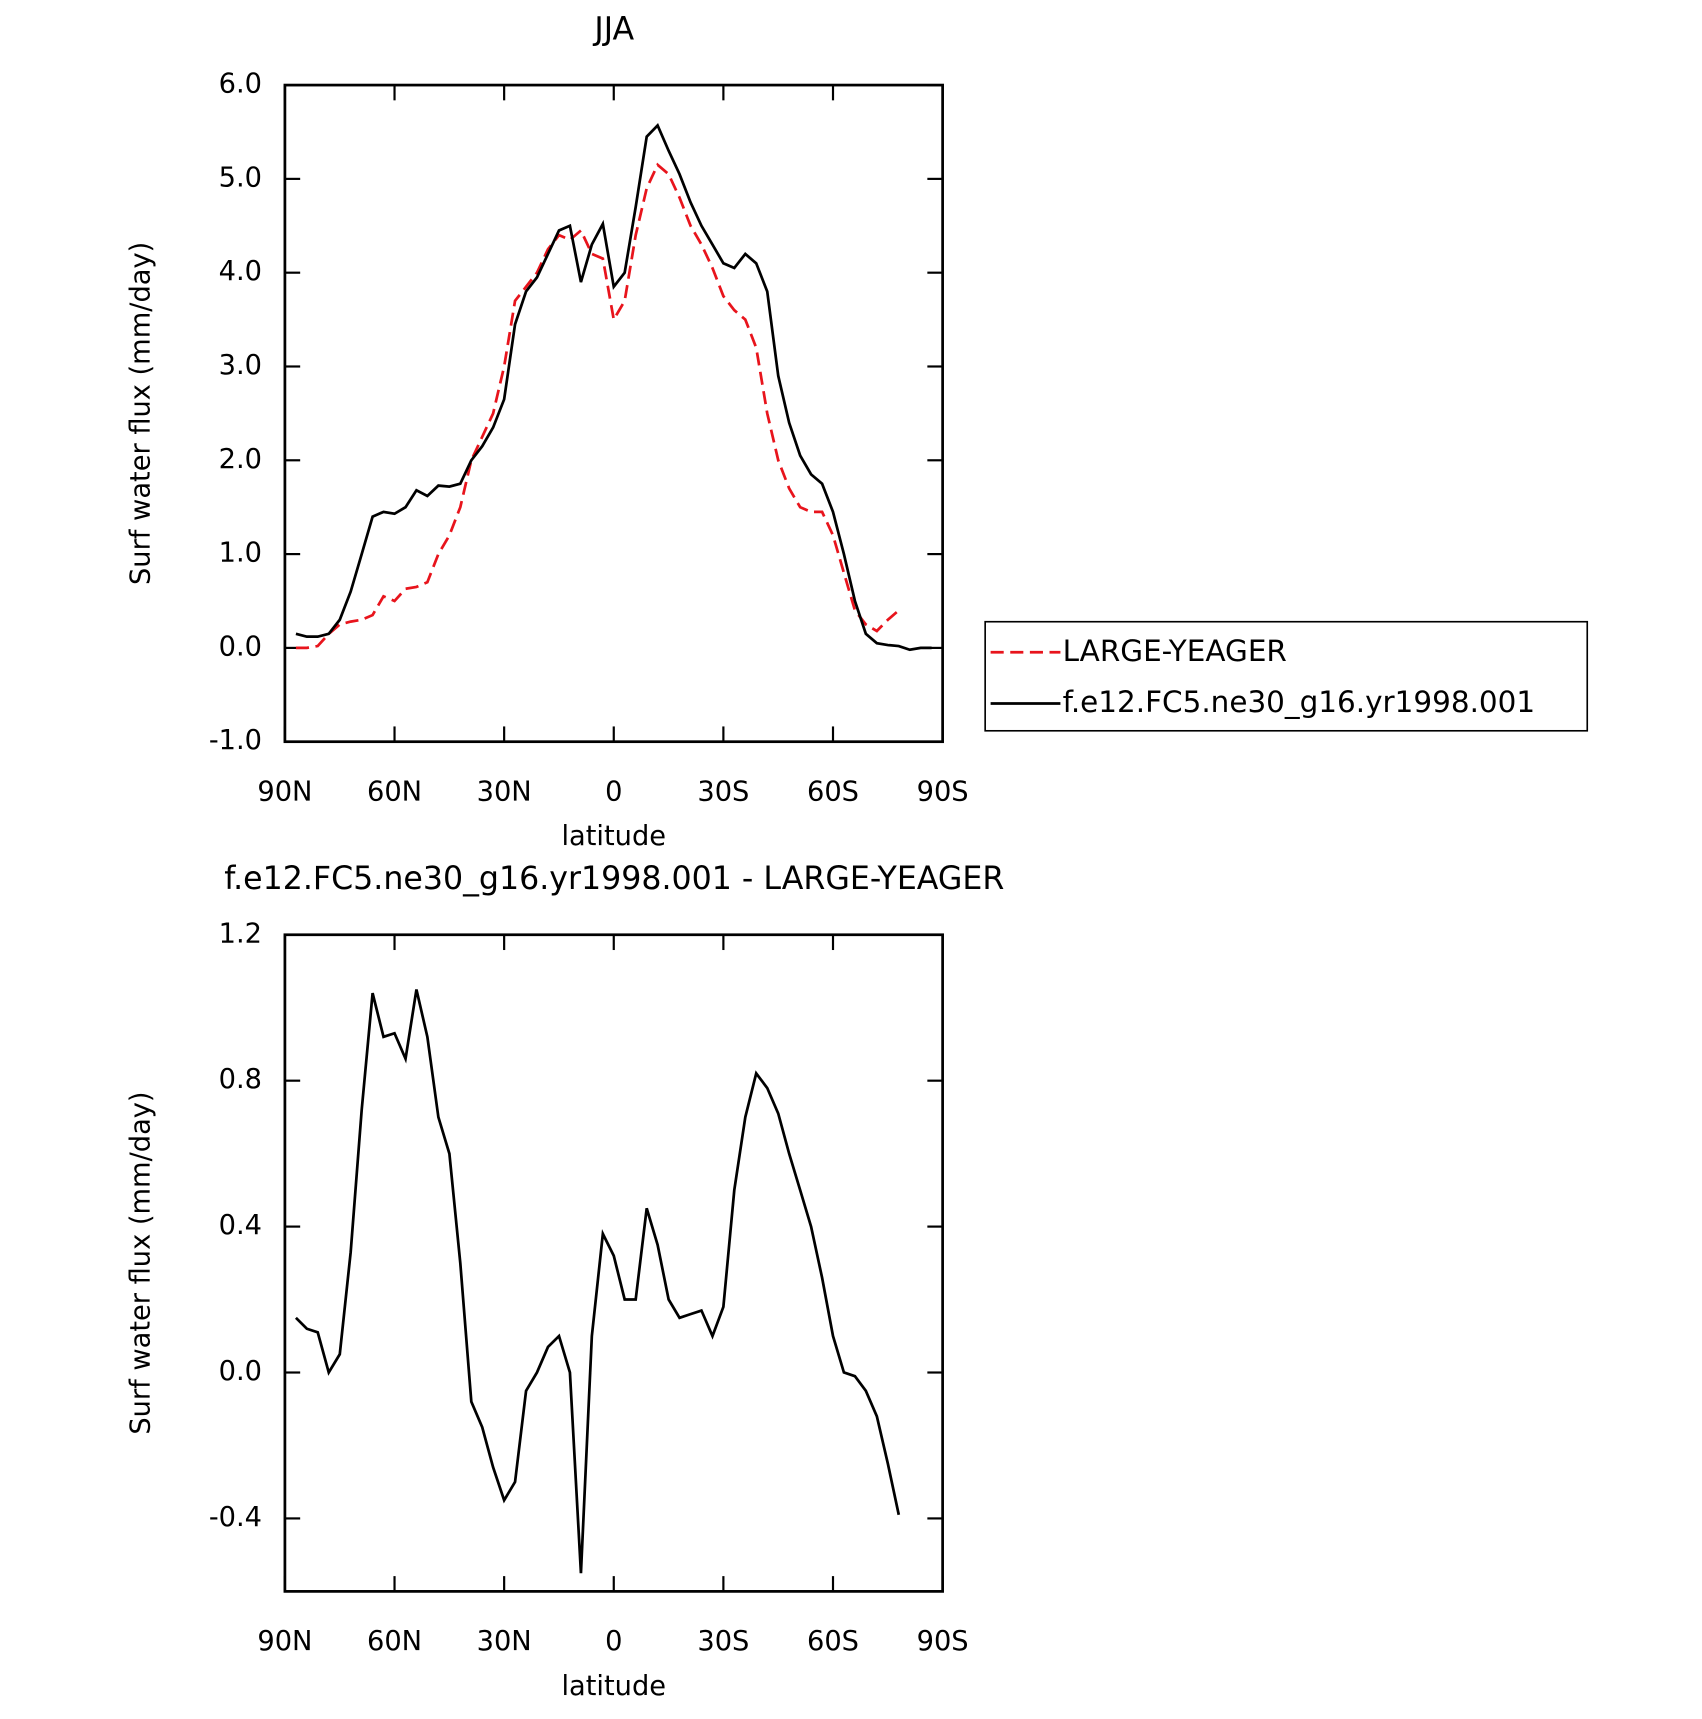 This screenshot has width=1702, height=1719. I want to click on legend-label: LARGE-YEAGER, so click(1175, 651).